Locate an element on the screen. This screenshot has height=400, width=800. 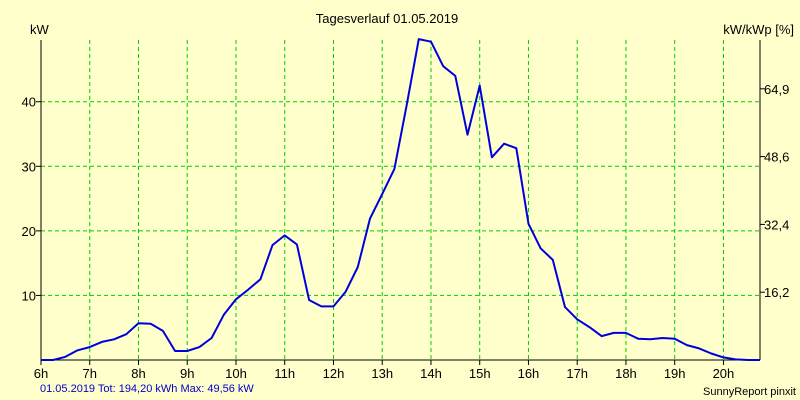
x-tick-label: 15h is located at coordinates (480, 373).